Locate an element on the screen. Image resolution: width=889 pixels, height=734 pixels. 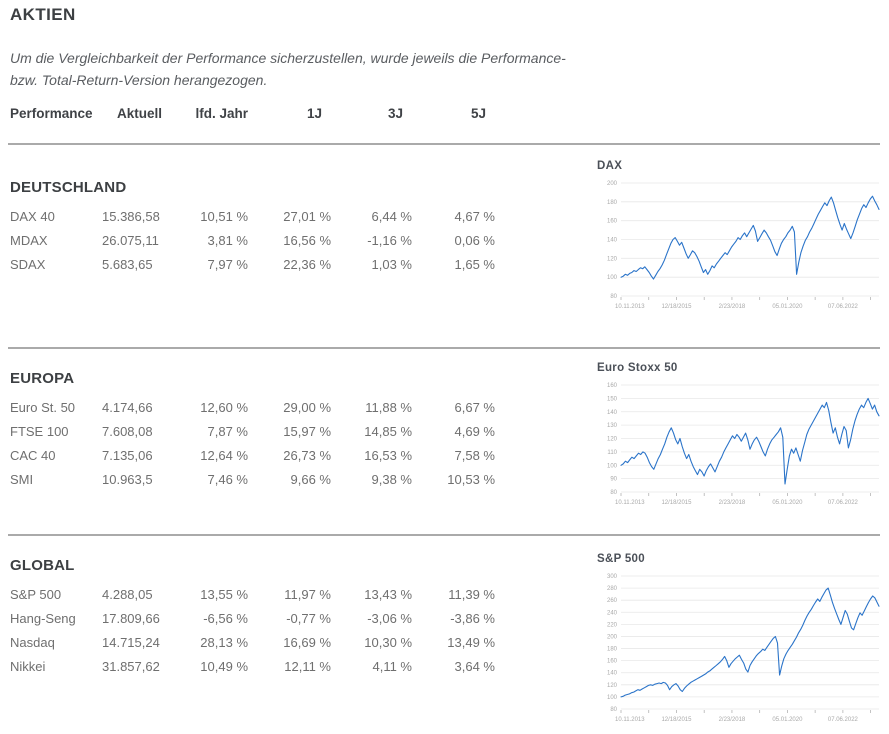
value-cell: 7,58 % is located at coordinates (474, 455).